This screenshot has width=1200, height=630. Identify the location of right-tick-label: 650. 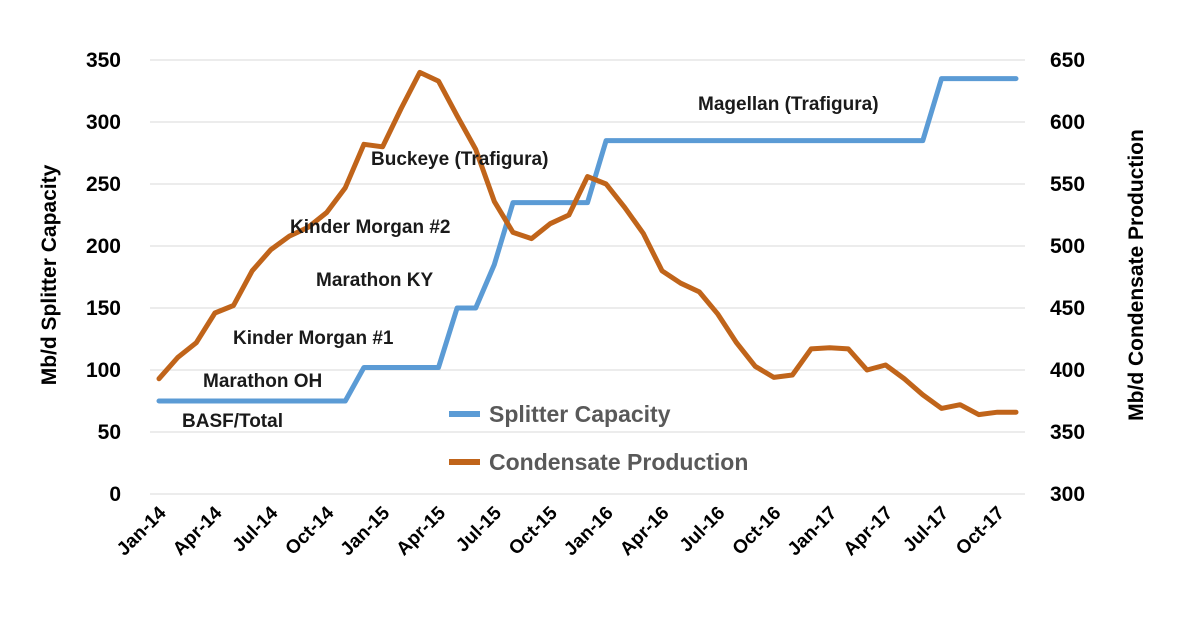
(1067, 60).